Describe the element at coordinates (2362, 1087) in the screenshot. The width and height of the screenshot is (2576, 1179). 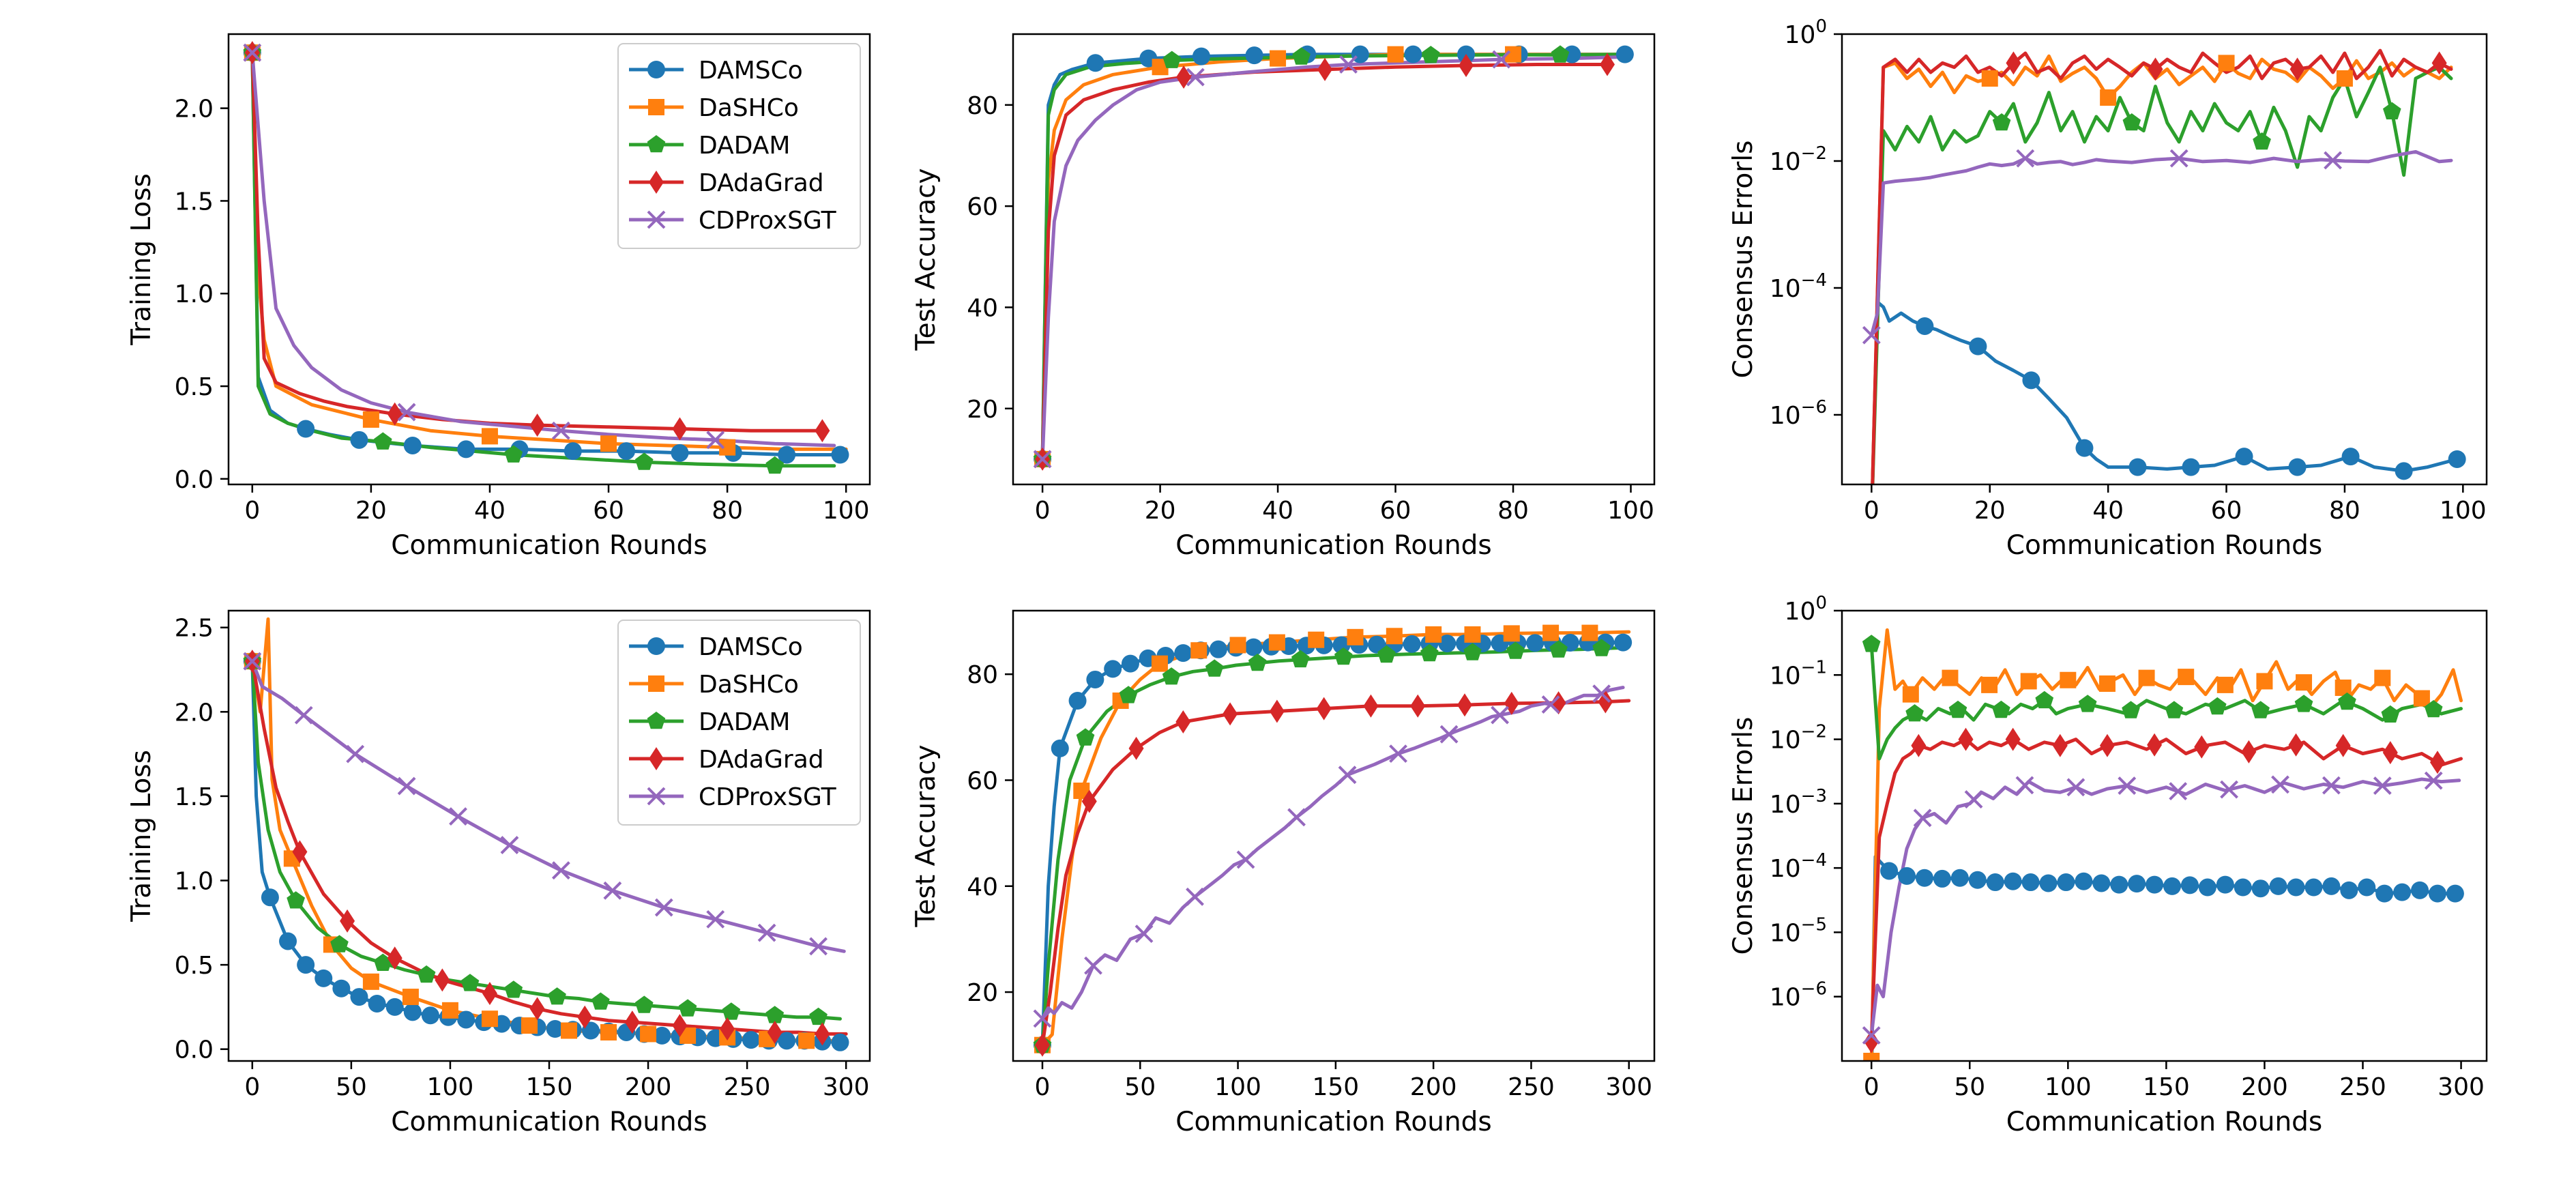
I see `x-tick-label: 250` at that location.